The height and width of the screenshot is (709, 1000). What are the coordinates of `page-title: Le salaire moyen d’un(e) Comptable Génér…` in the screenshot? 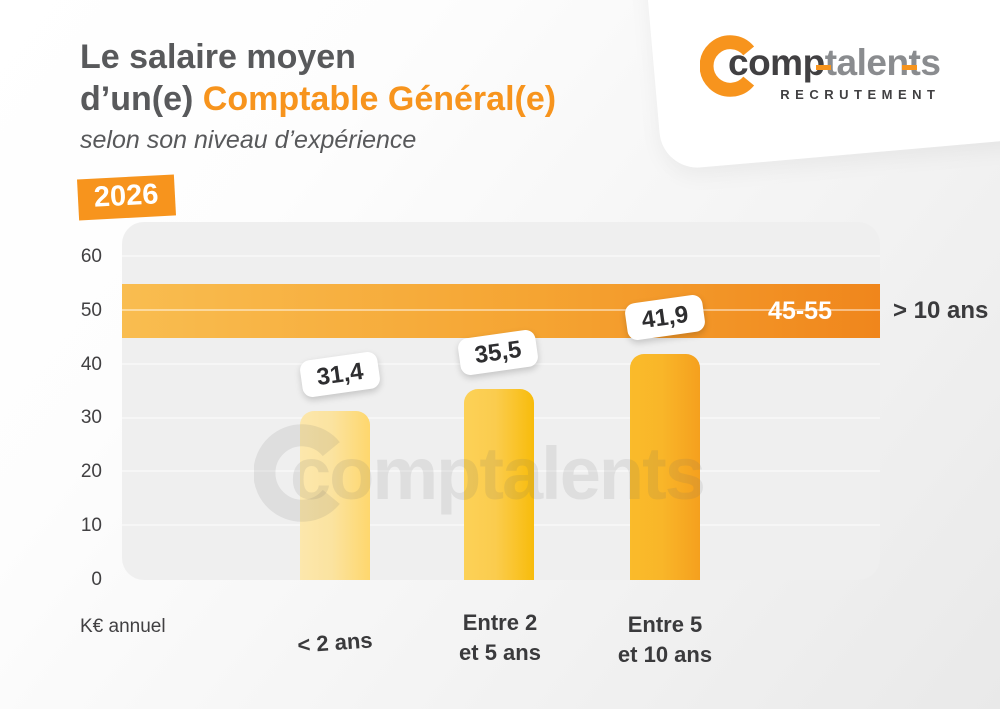 It's located at (318, 95).